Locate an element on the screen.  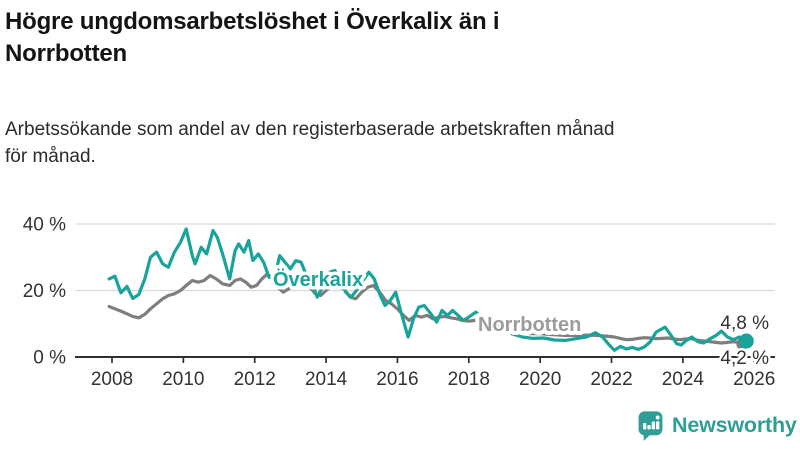
x-tick-label: 2026 is located at coordinates (754, 379).